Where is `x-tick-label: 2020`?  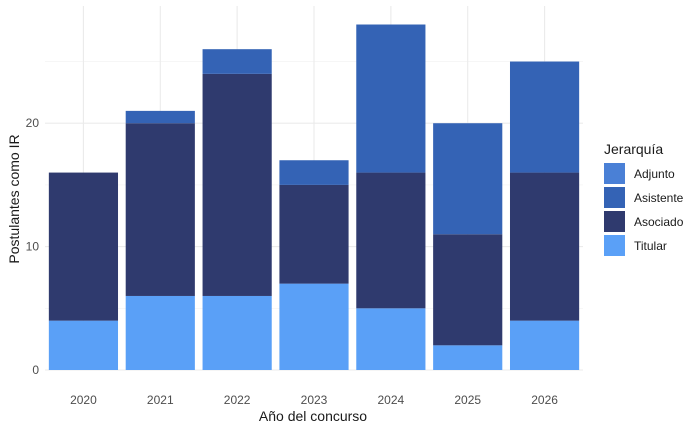 x-tick-label: 2020 is located at coordinates (83, 400).